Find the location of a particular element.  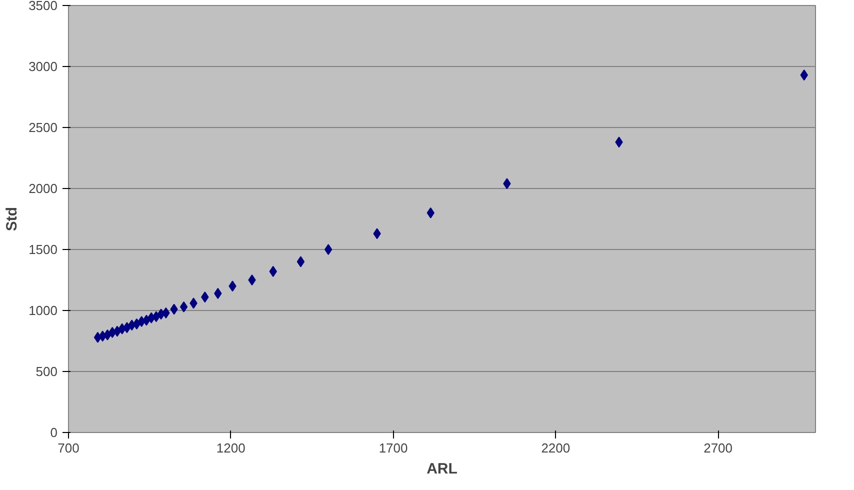

x-tick-label: 2200 is located at coordinates (555, 448).